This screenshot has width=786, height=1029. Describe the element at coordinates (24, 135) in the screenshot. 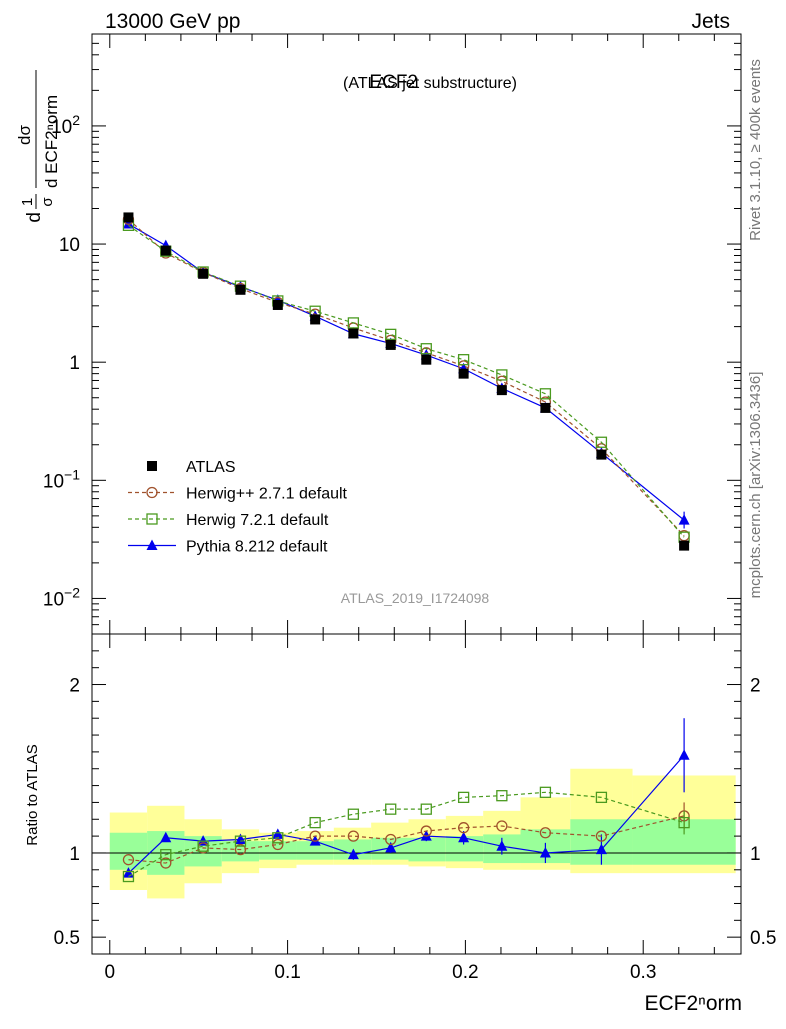

I see `ylabel-dsigma: dσ` at that location.